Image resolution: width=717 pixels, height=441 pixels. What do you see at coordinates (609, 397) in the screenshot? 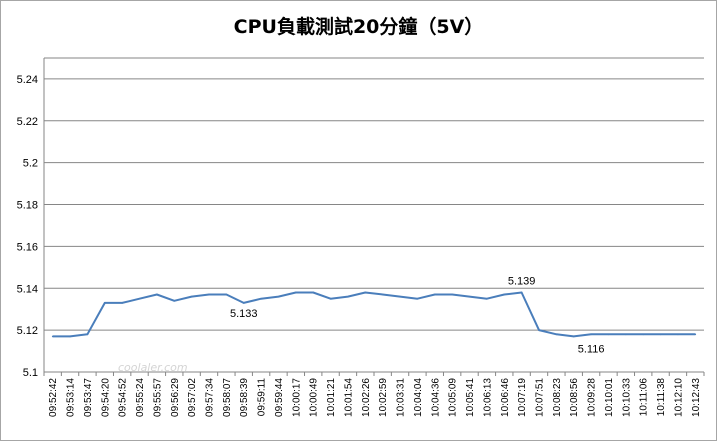
I see `x-tick-label: 10:10:01` at bounding box center [609, 397].